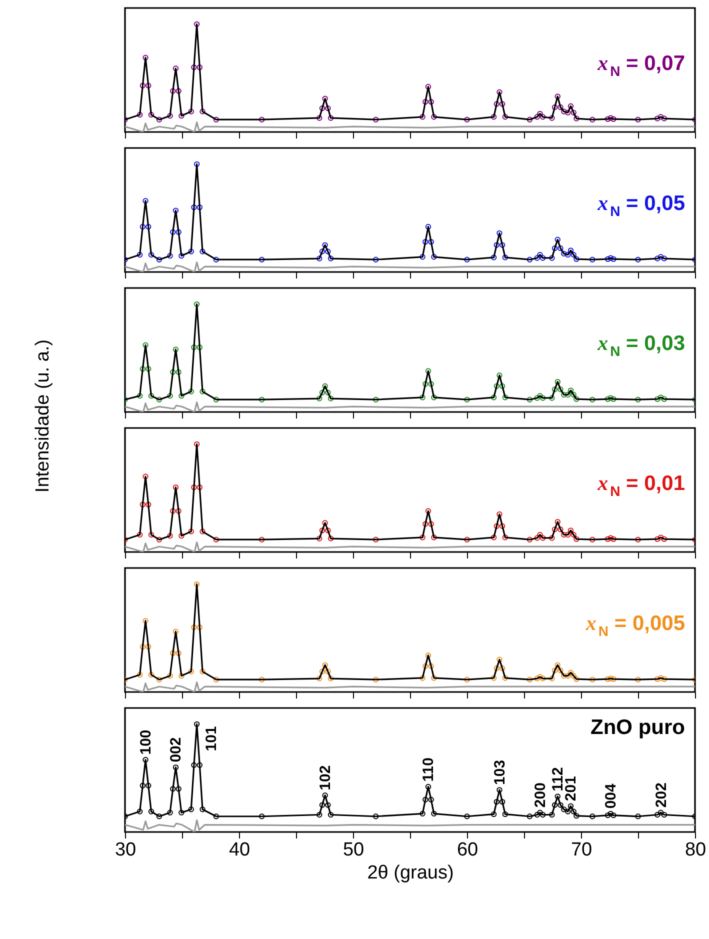  I want to click on x-tick-label: 40, so click(239, 850).